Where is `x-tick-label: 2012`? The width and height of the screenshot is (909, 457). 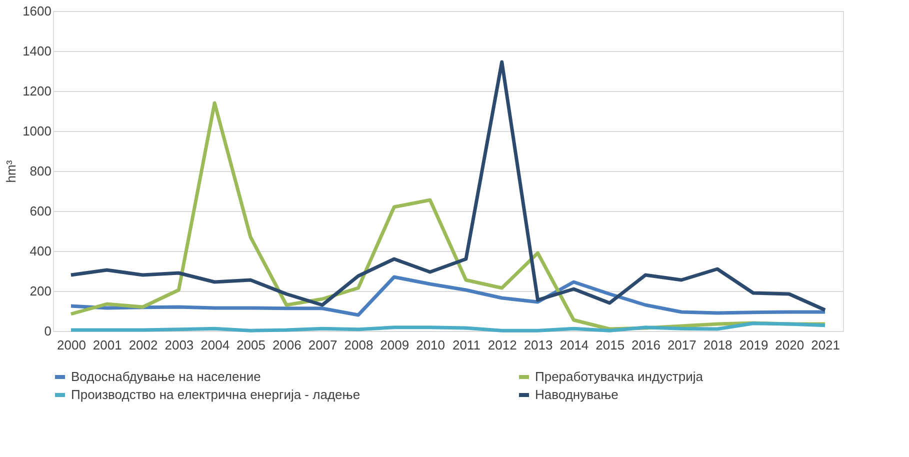
x-tick-label: 2012 is located at coordinates (502, 345).